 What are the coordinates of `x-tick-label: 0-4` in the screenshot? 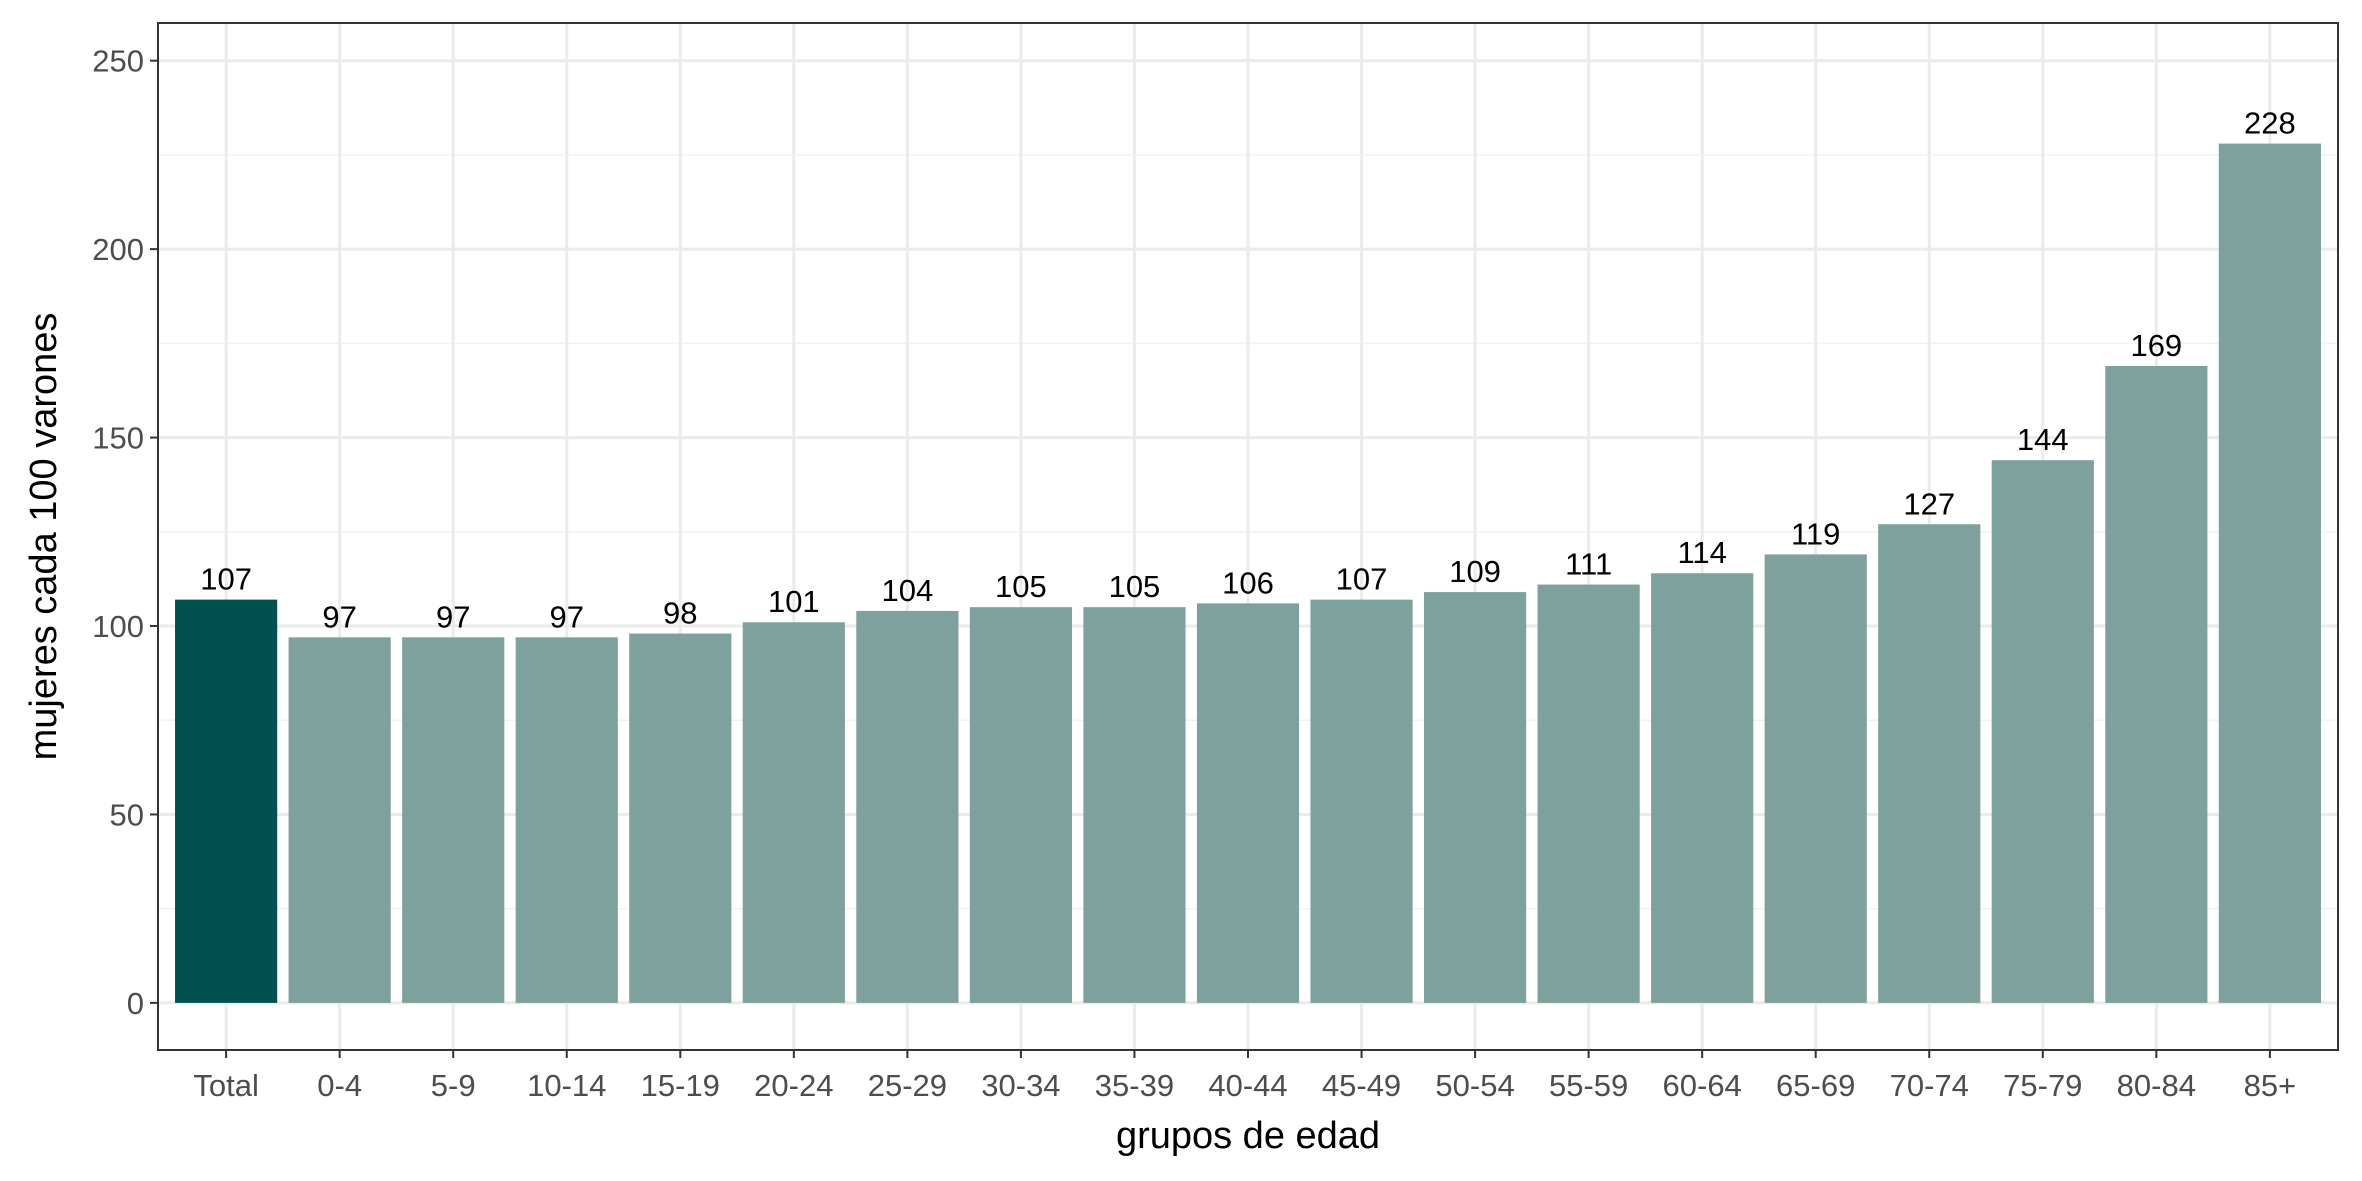 It's located at (339, 1085).